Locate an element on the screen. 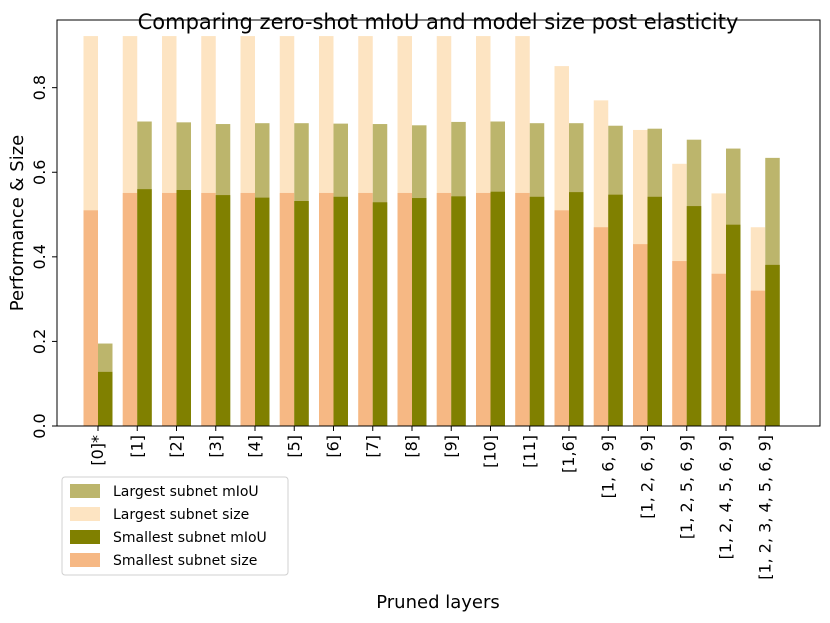  legend-frame is located at coordinates (175, 526).